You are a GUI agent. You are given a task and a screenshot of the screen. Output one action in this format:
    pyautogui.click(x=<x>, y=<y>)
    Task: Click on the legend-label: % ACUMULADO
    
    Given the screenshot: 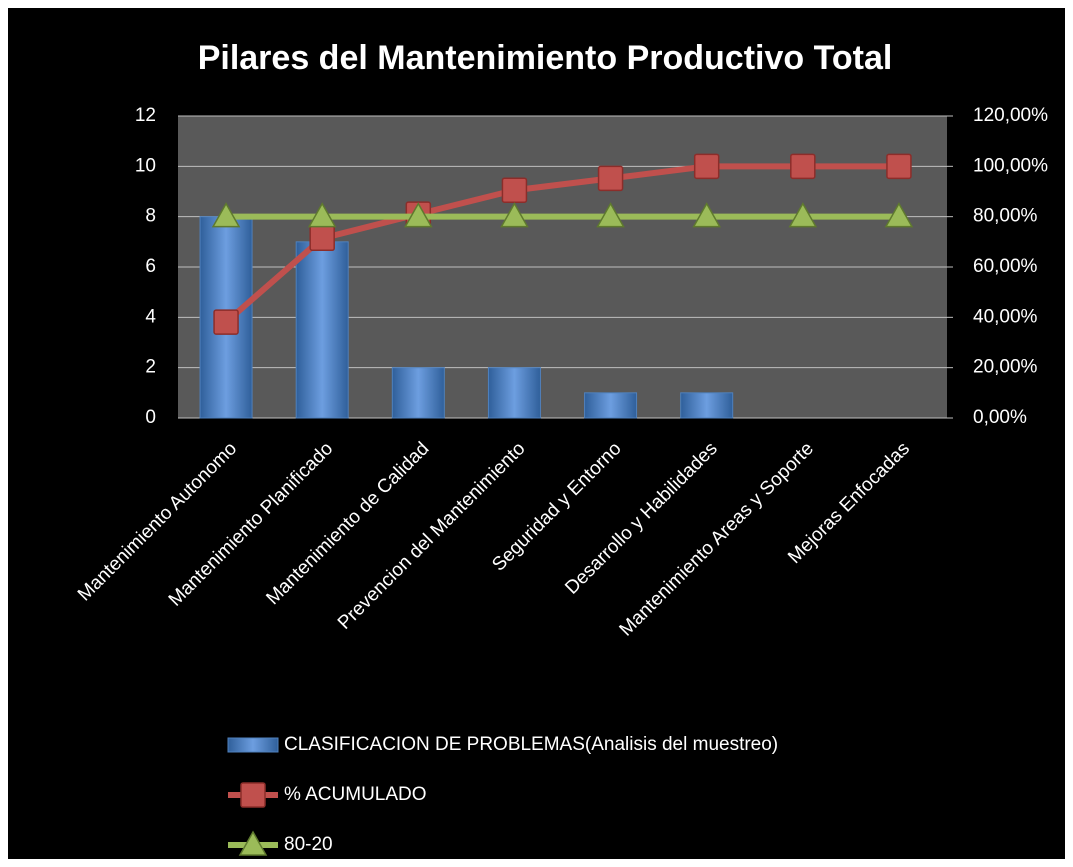 What is the action you would take?
    pyautogui.click(x=355, y=794)
    